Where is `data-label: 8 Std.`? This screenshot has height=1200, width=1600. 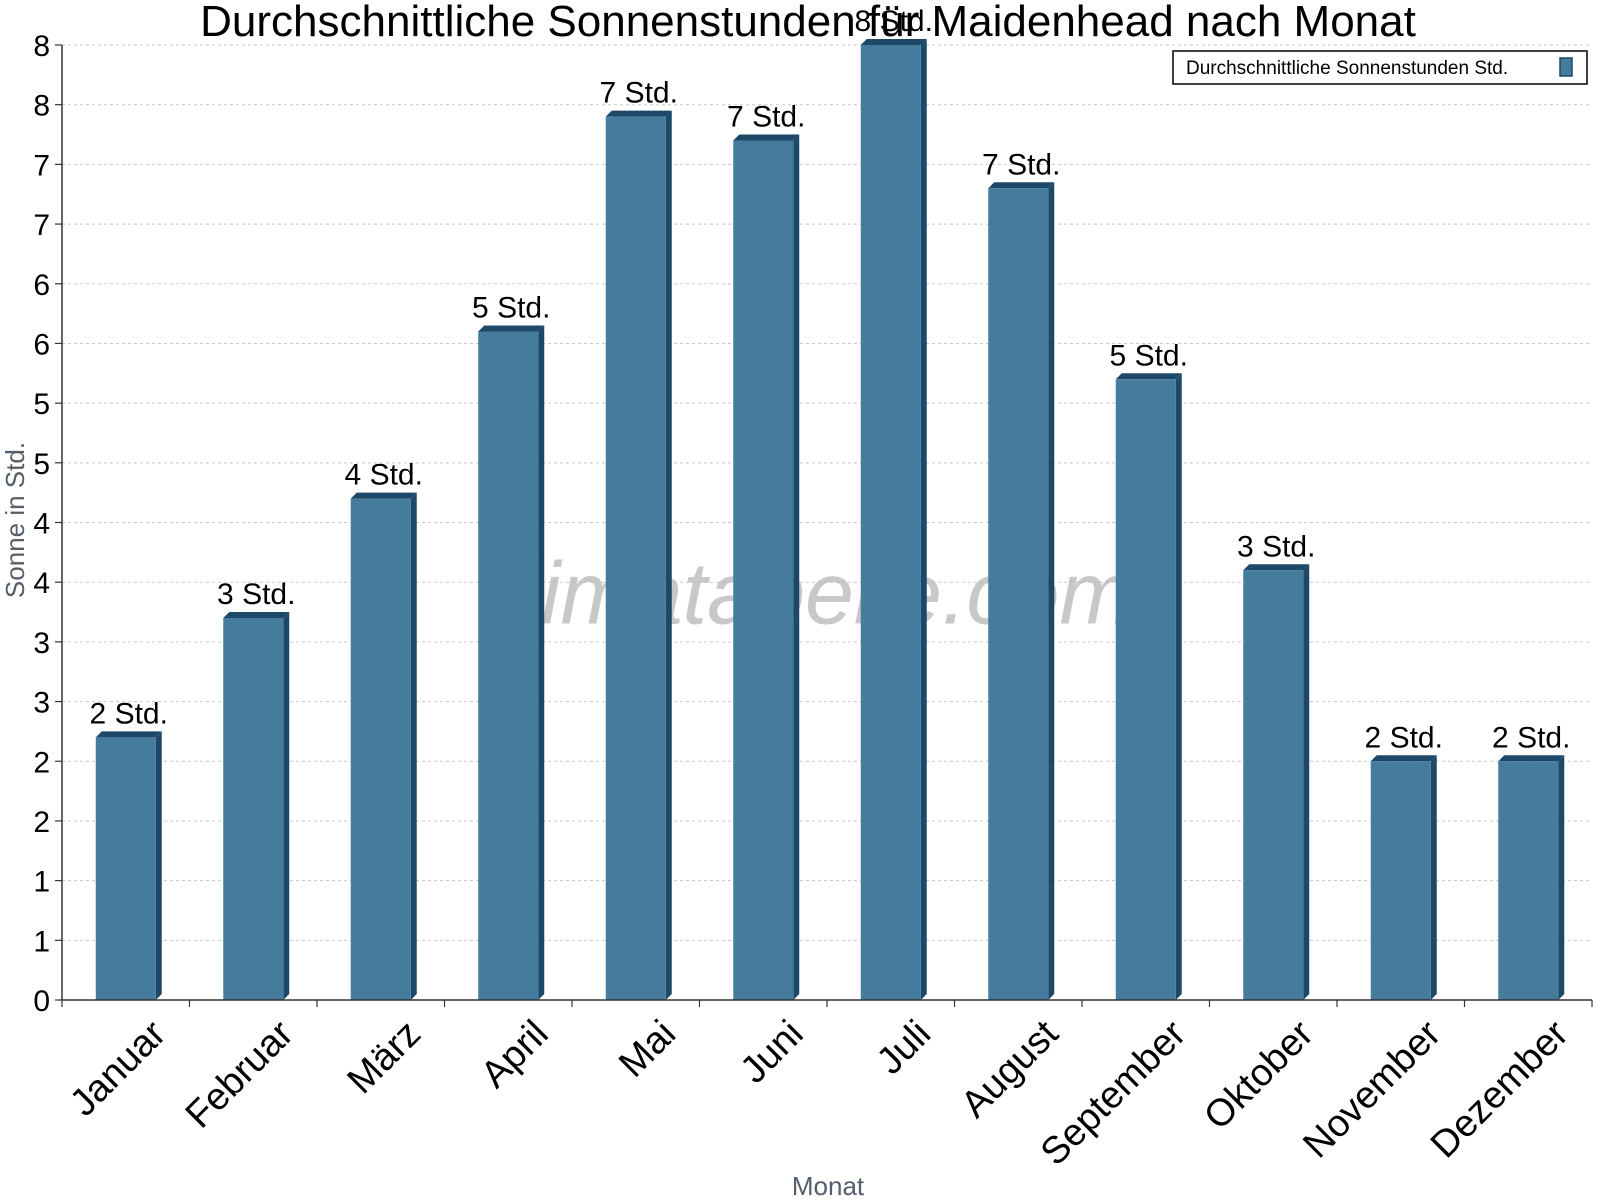
data-label: 8 Std. is located at coordinates (894, 21).